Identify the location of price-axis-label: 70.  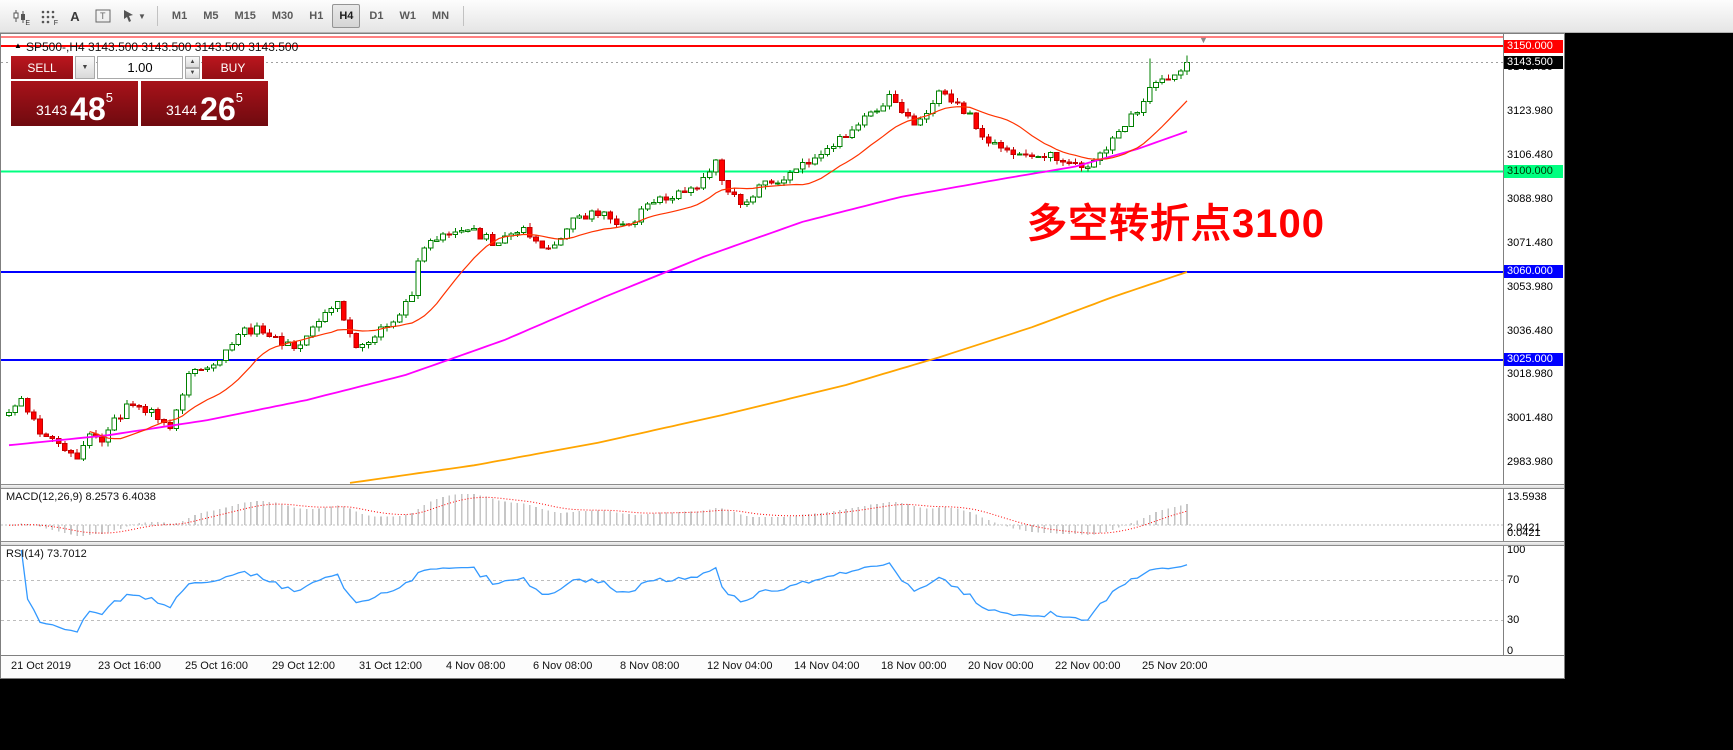
(1513, 580).